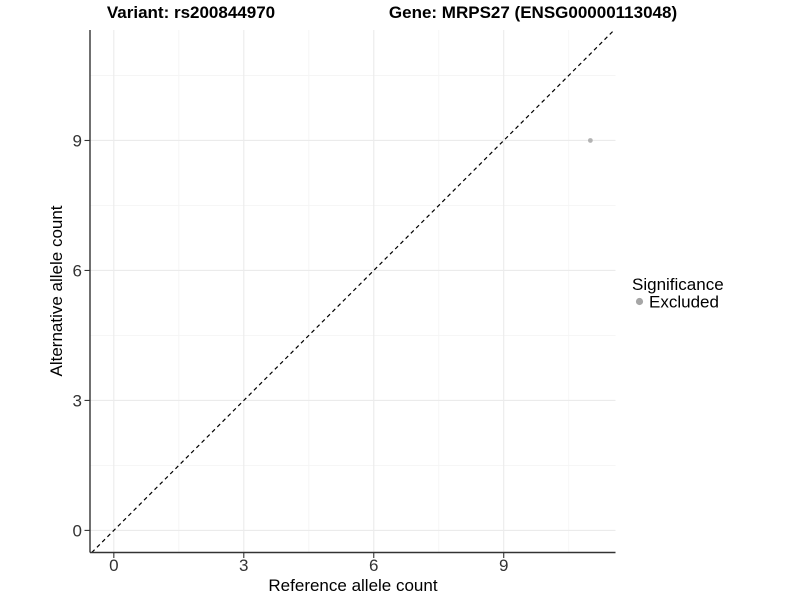  I want to click on y-tick-label: 3, so click(77, 400).